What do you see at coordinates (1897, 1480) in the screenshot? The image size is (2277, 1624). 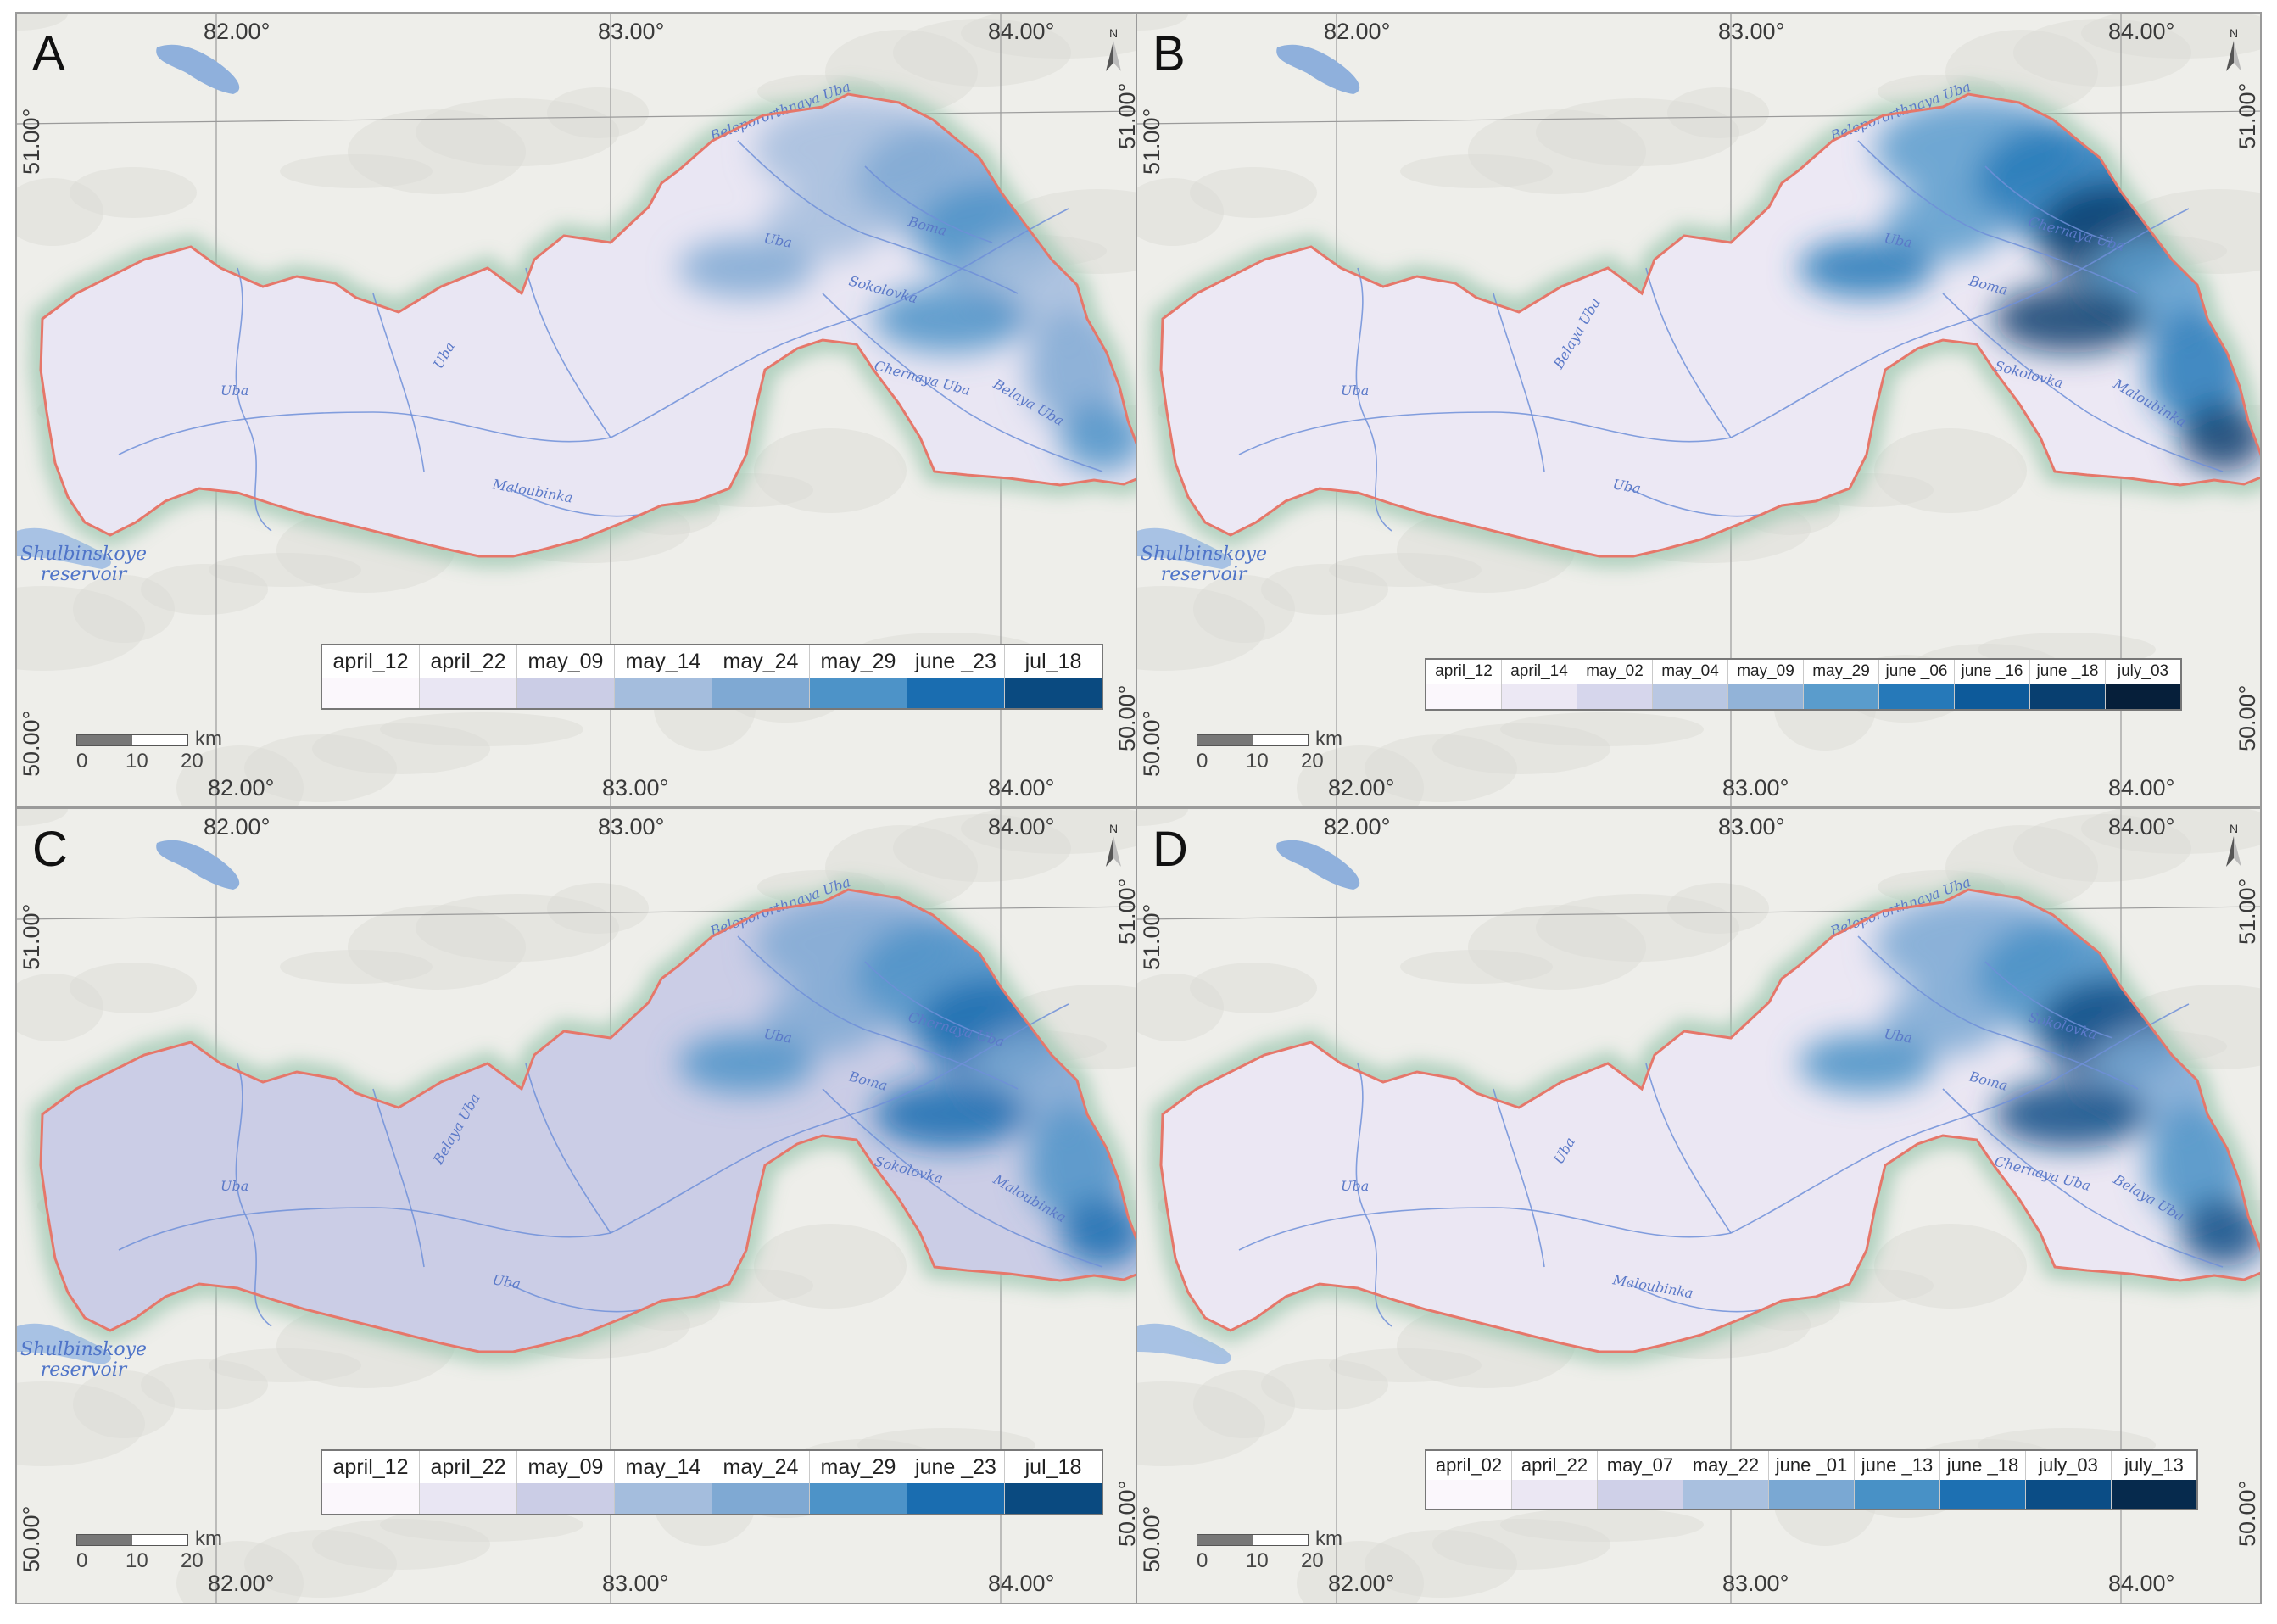 I see `legend-entry: june _13` at bounding box center [1897, 1480].